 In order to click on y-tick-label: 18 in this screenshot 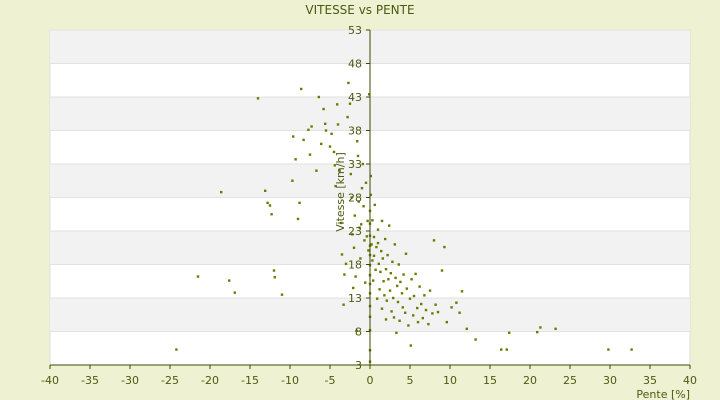, I will do `click(355, 265)`.